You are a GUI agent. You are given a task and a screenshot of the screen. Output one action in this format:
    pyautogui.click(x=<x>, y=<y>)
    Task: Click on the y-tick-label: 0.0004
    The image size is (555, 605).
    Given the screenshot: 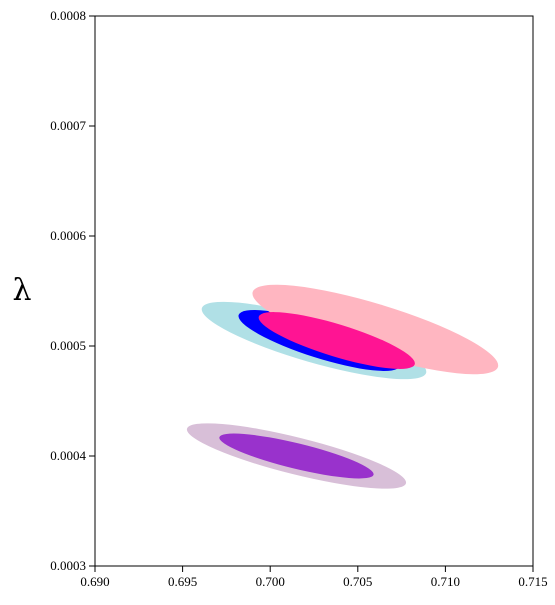 What is the action you would take?
    pyautogui.click(x=68, y=455)
    